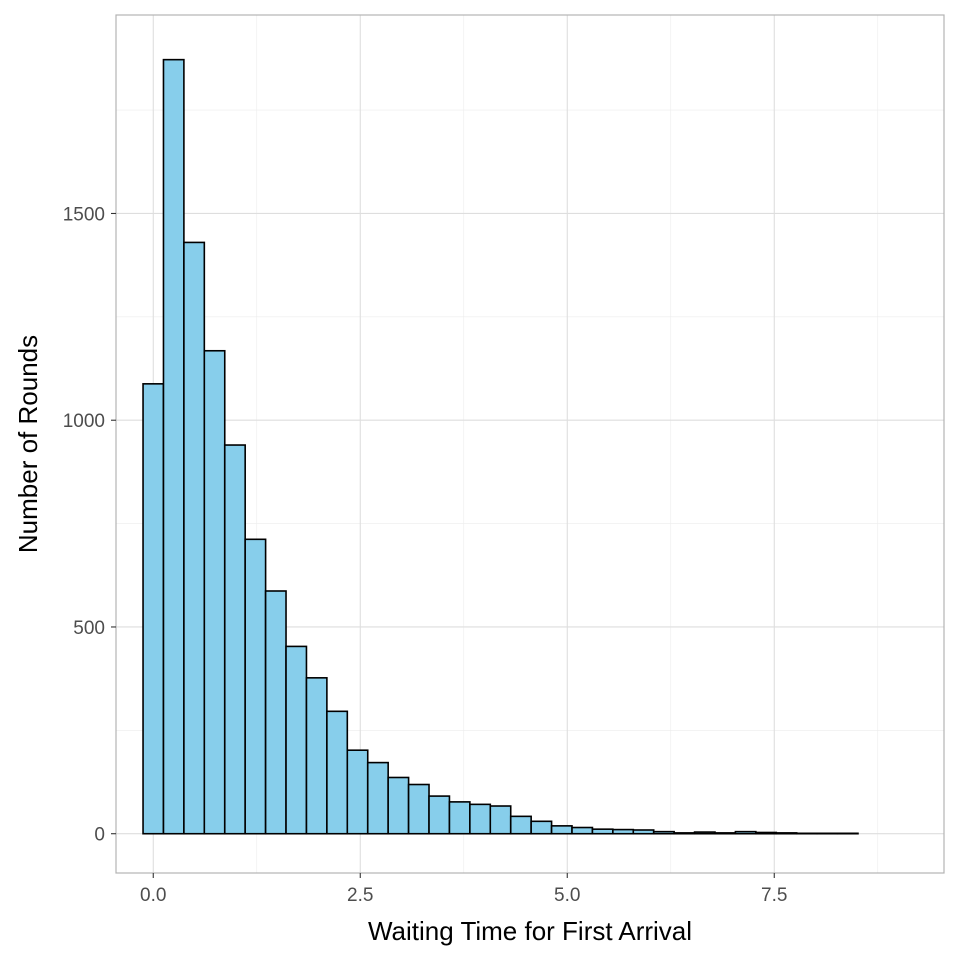 This screenshot has width=960, height=960. I want to click on y-axis-title: Number of Rounds, so click(28, 444).